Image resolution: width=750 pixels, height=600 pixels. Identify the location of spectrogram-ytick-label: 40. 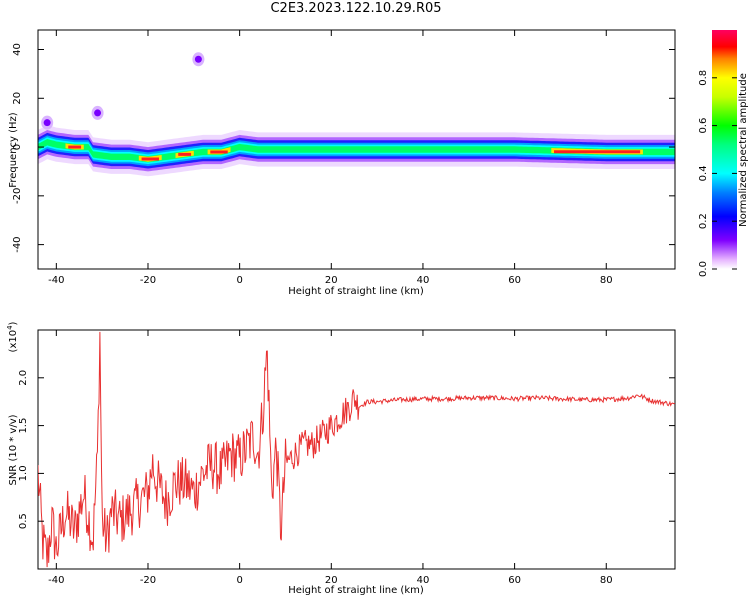
(17, 49).